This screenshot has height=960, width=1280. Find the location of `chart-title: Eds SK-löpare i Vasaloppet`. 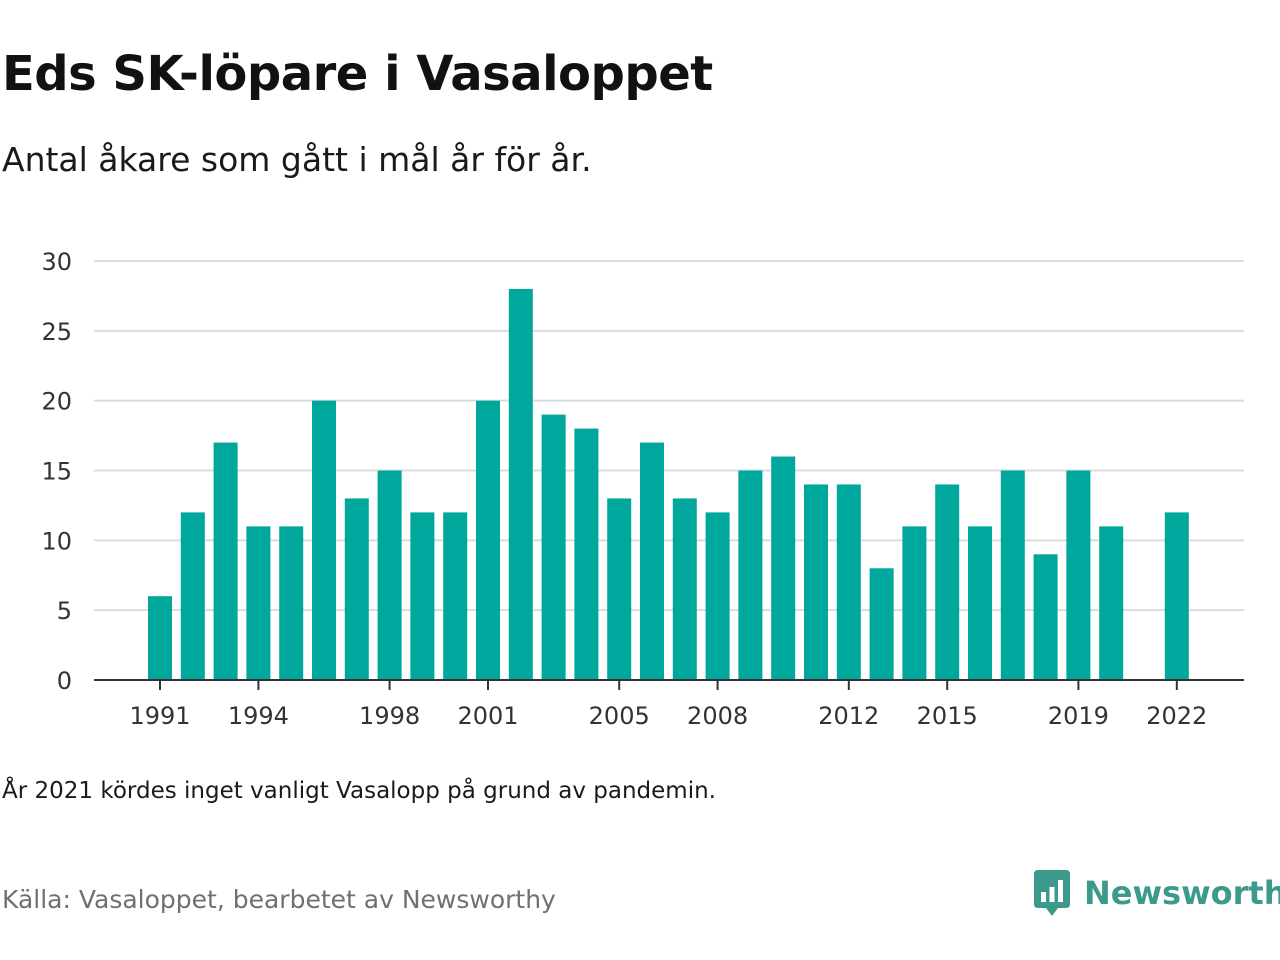

chart-title: Eds SK-löpare i Vasaloppet is located at coordinates (357, 74).